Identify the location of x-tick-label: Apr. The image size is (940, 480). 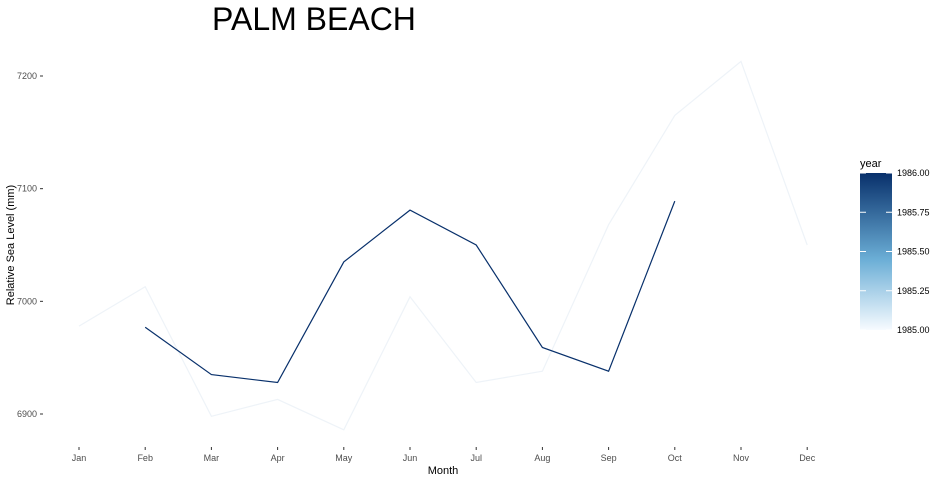
(278, 458).